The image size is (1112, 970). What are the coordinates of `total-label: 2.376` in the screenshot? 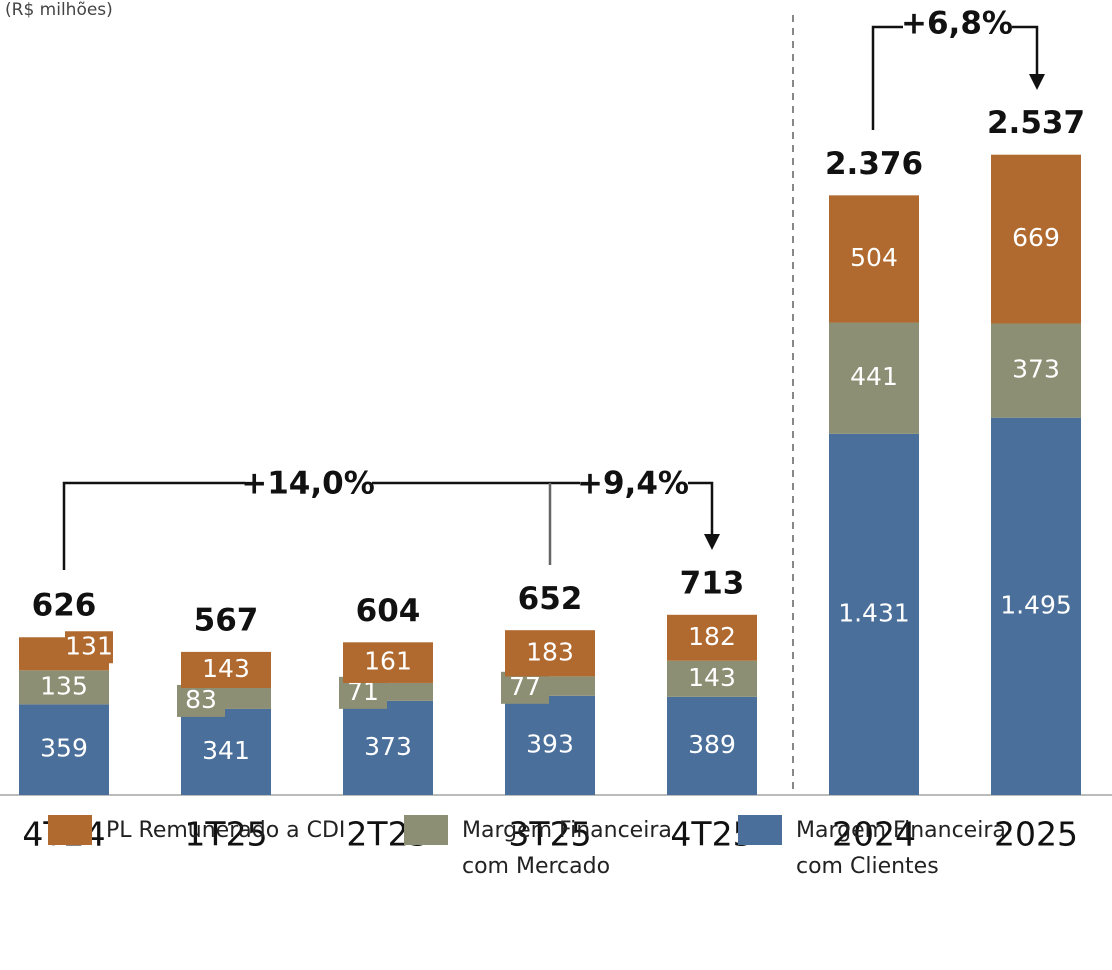 It's located at (874, 164).